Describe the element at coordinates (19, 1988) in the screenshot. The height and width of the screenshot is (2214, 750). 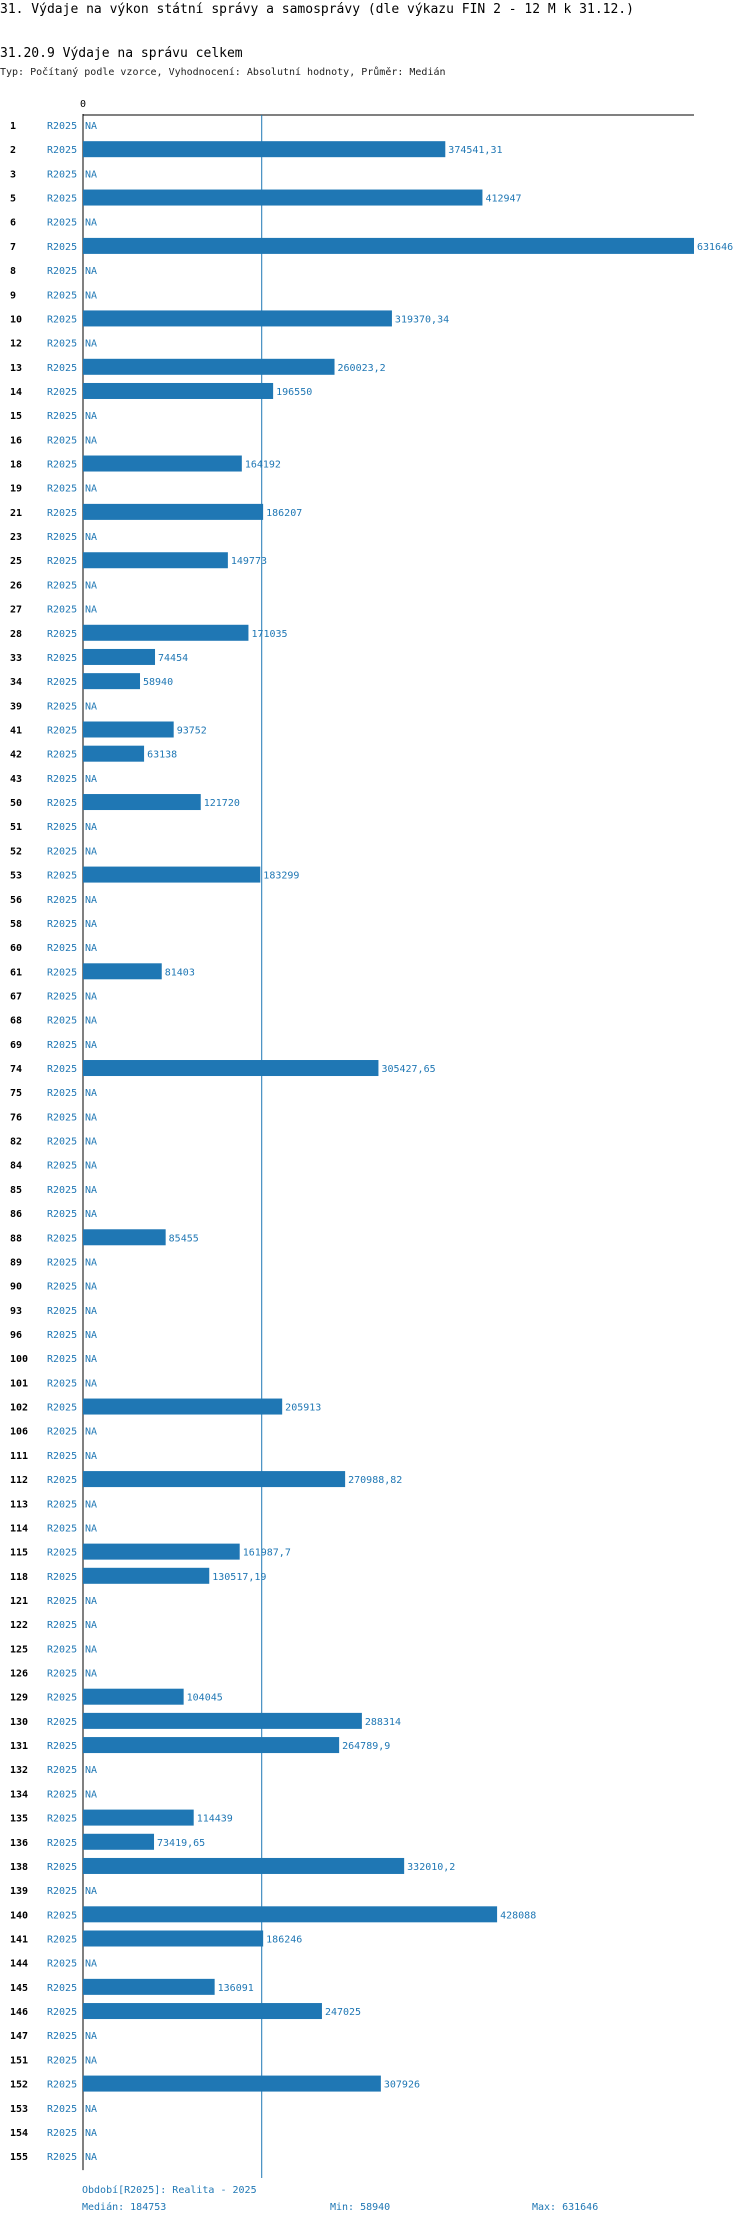
I see `row-label: 145` at that location.